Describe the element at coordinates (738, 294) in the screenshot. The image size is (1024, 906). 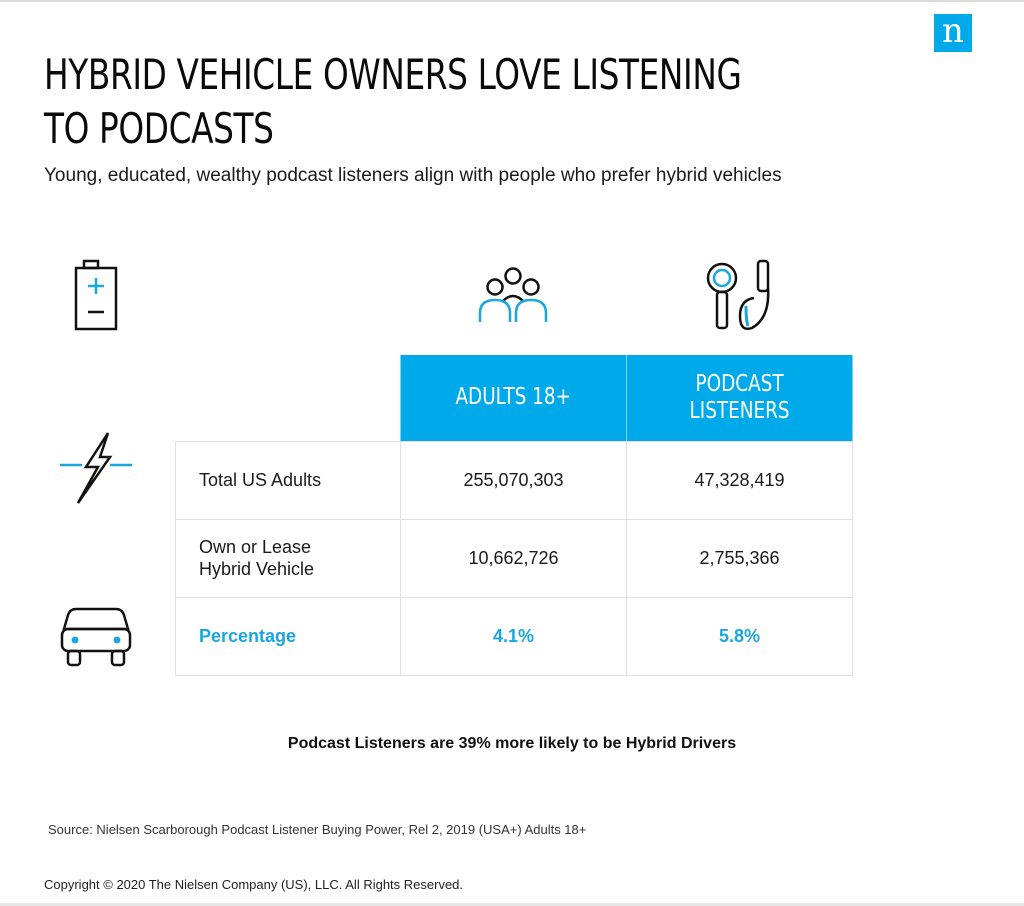
I see `earbuds-icon` at that location.